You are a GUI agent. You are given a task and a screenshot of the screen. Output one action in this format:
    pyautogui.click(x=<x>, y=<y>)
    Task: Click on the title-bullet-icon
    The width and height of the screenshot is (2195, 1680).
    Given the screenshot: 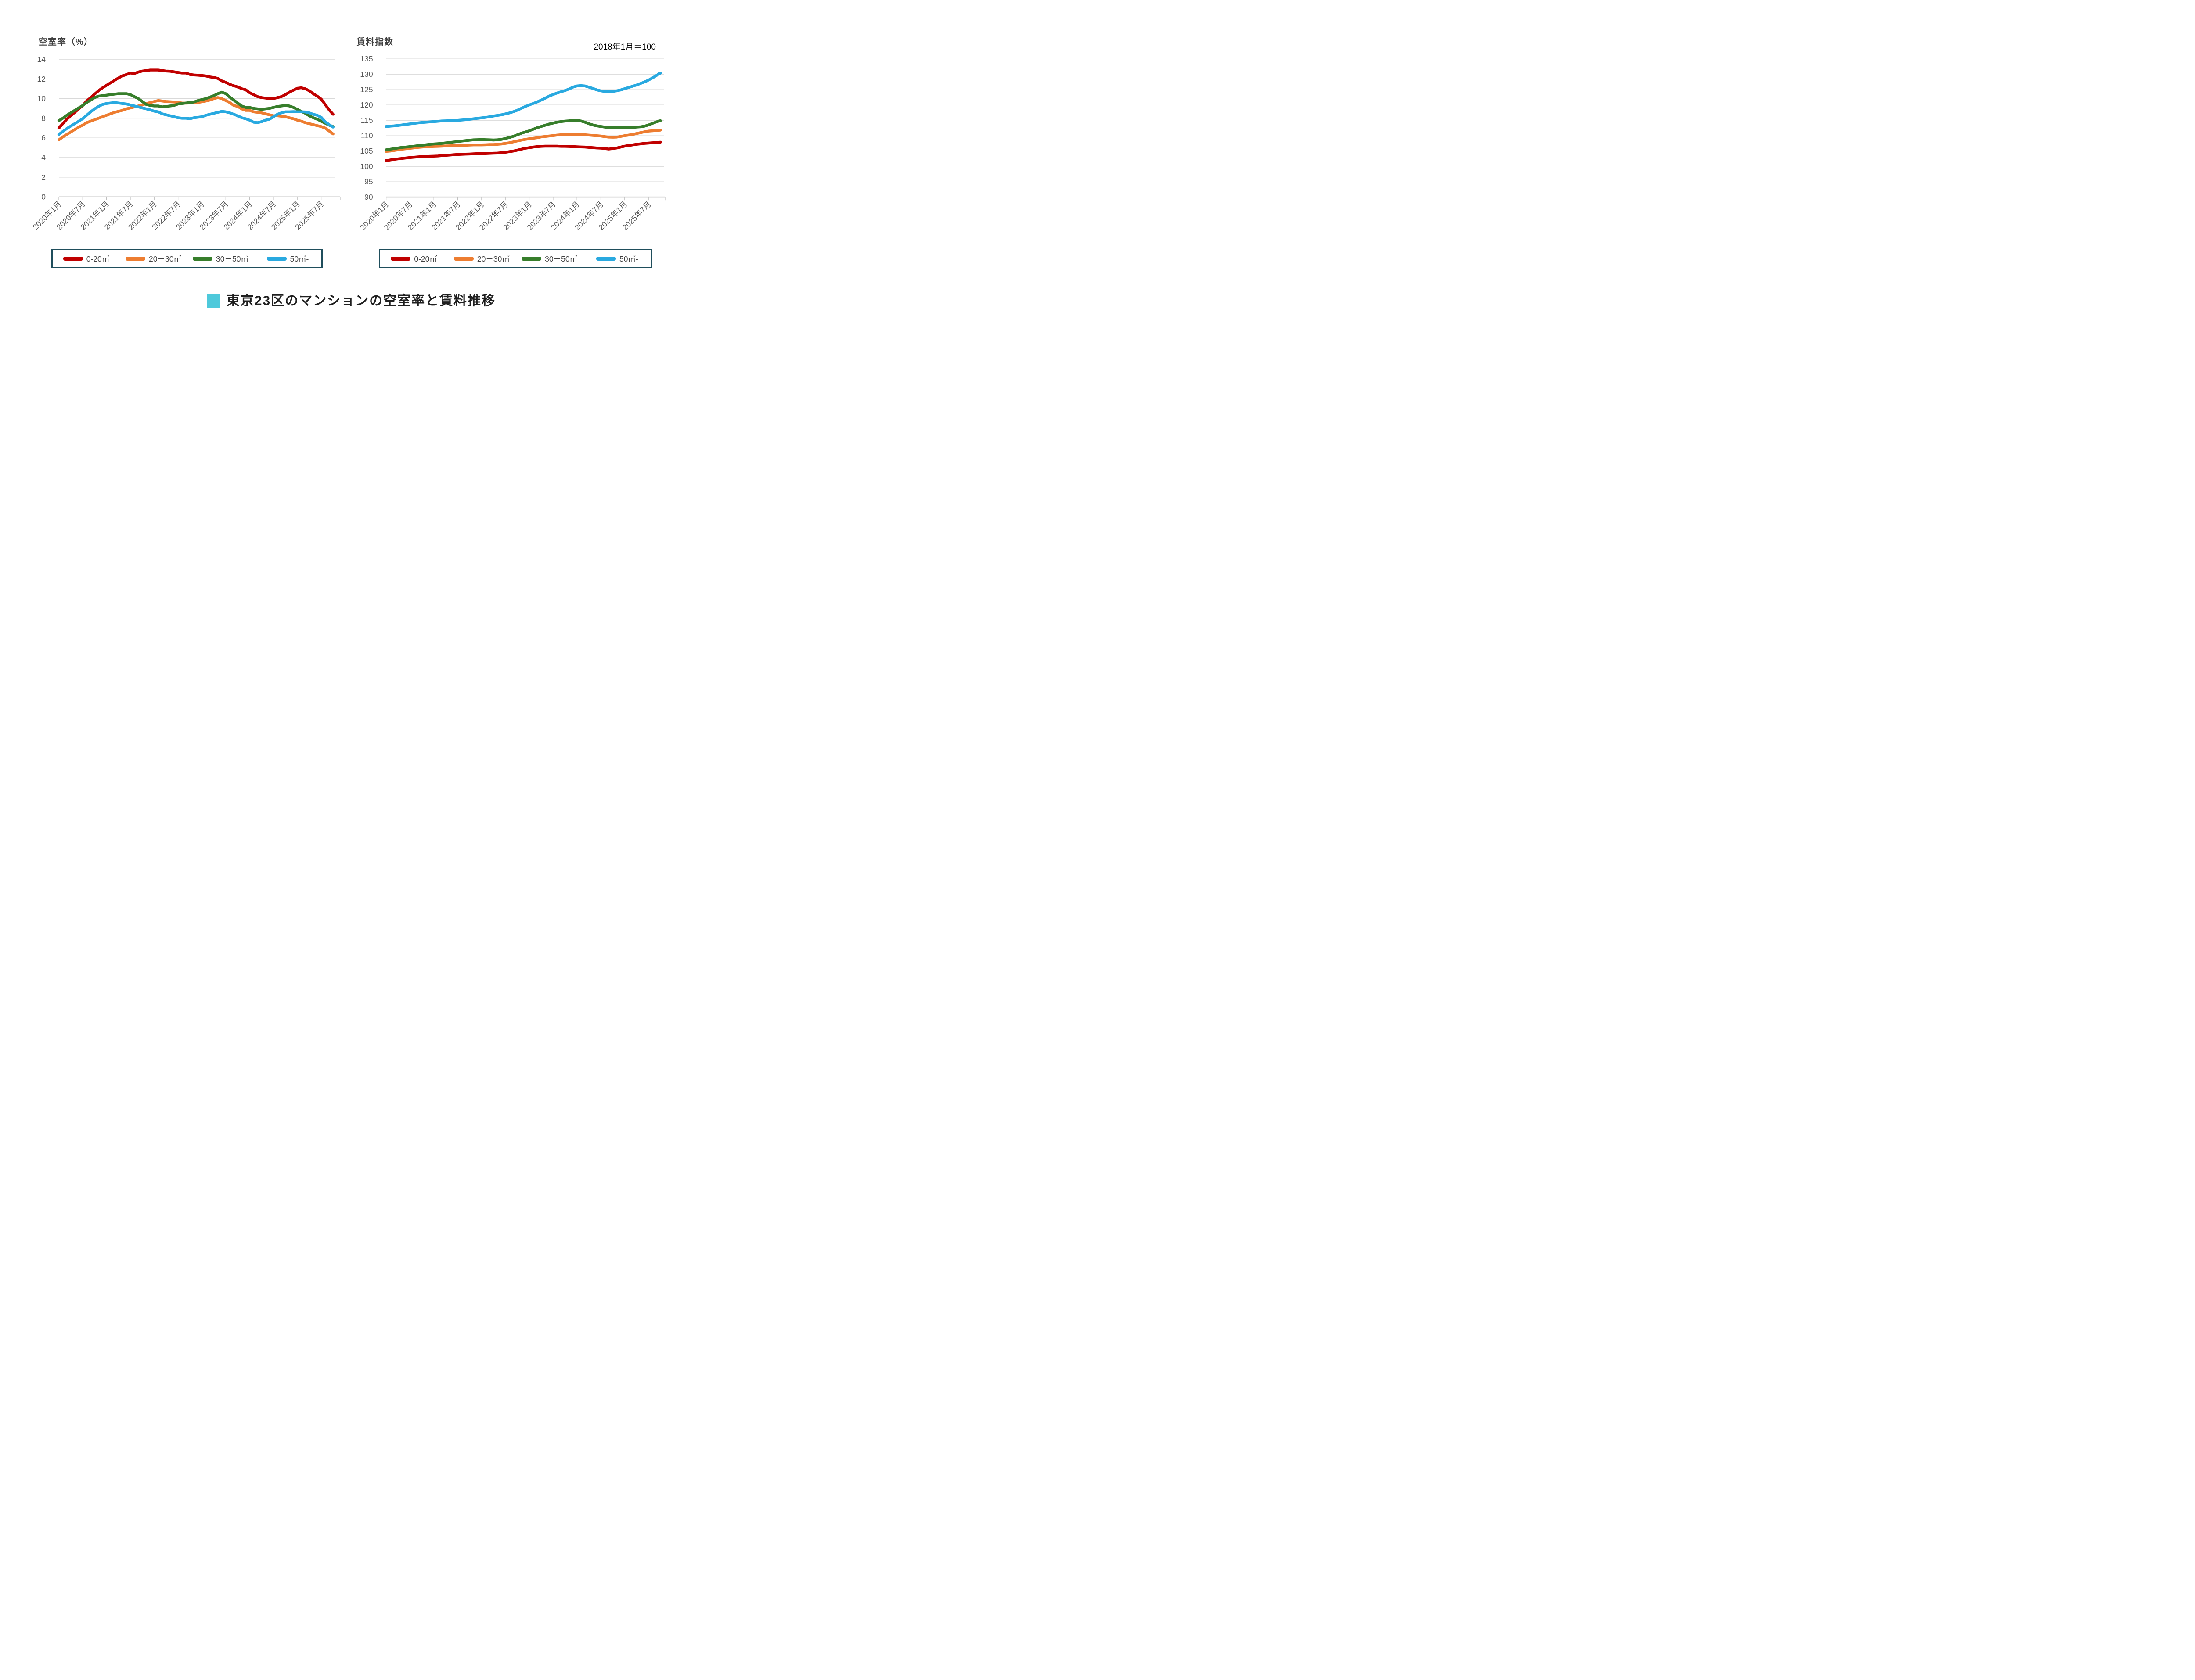 What is the action you would take?
    pyautogui.click(x=213, y=301)
    